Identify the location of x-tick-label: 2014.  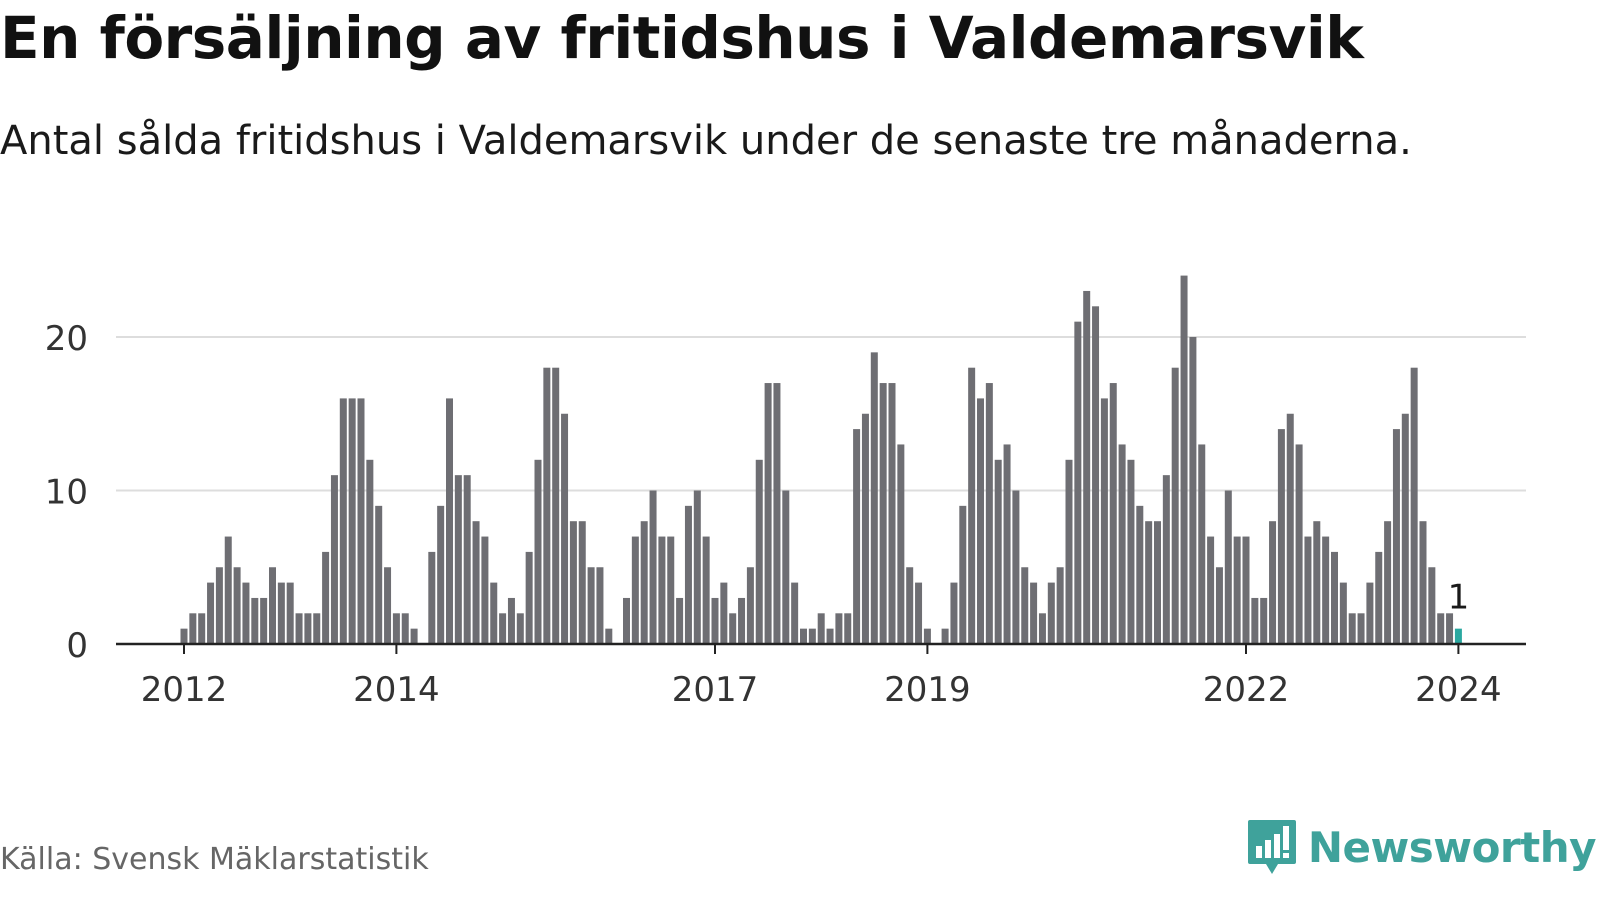
(396, 690).